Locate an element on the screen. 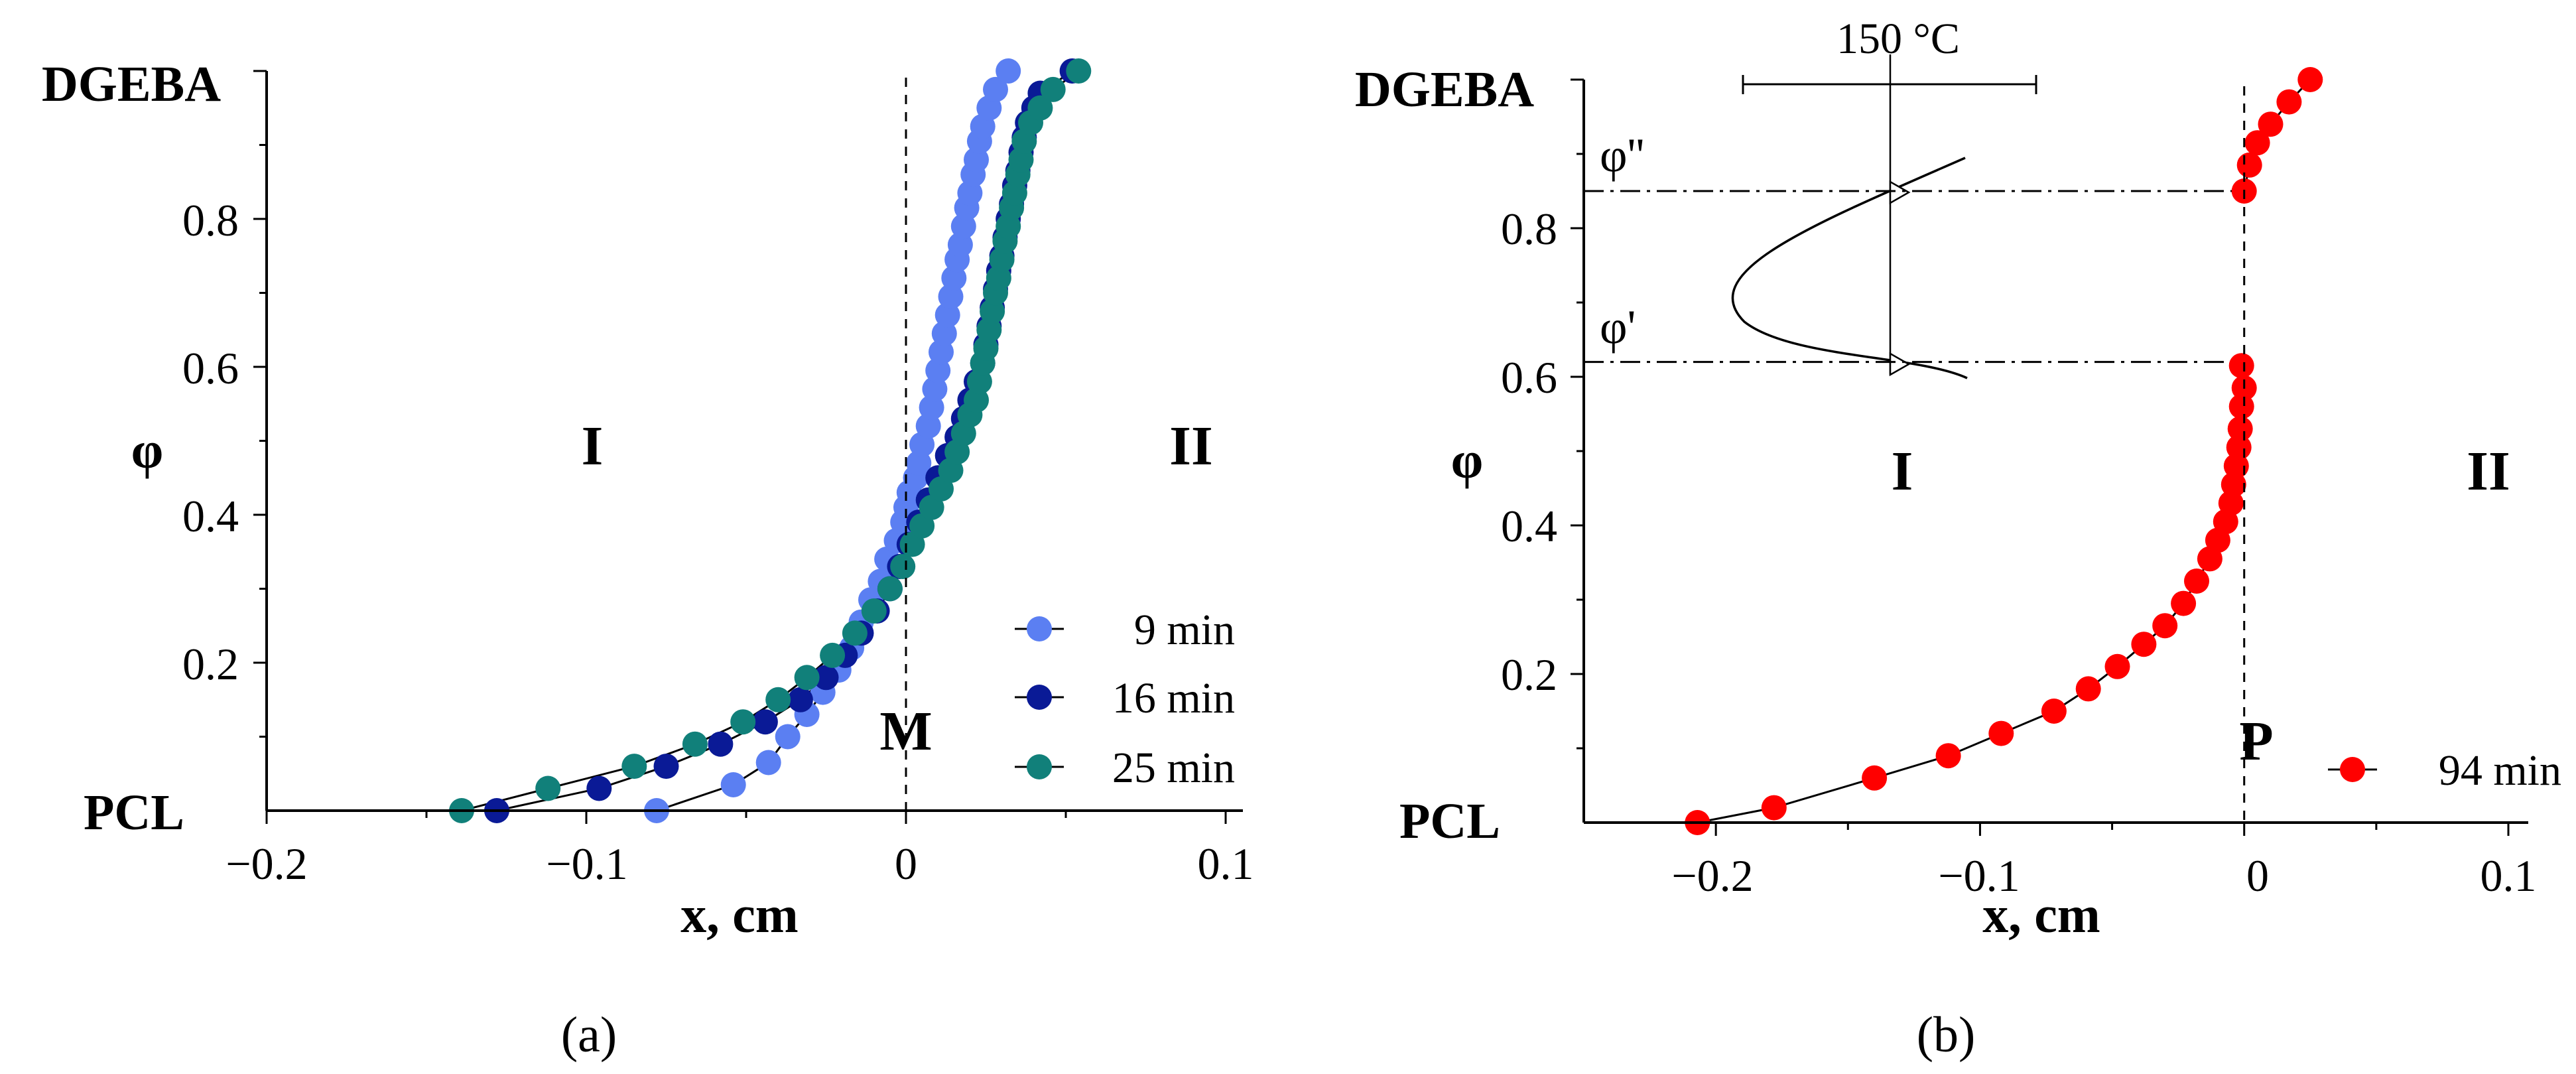 This screenshot has height=1074, width=2576. panel-b-inset: 150 °C φ'' φ' is located at coordinates (1914, 197).